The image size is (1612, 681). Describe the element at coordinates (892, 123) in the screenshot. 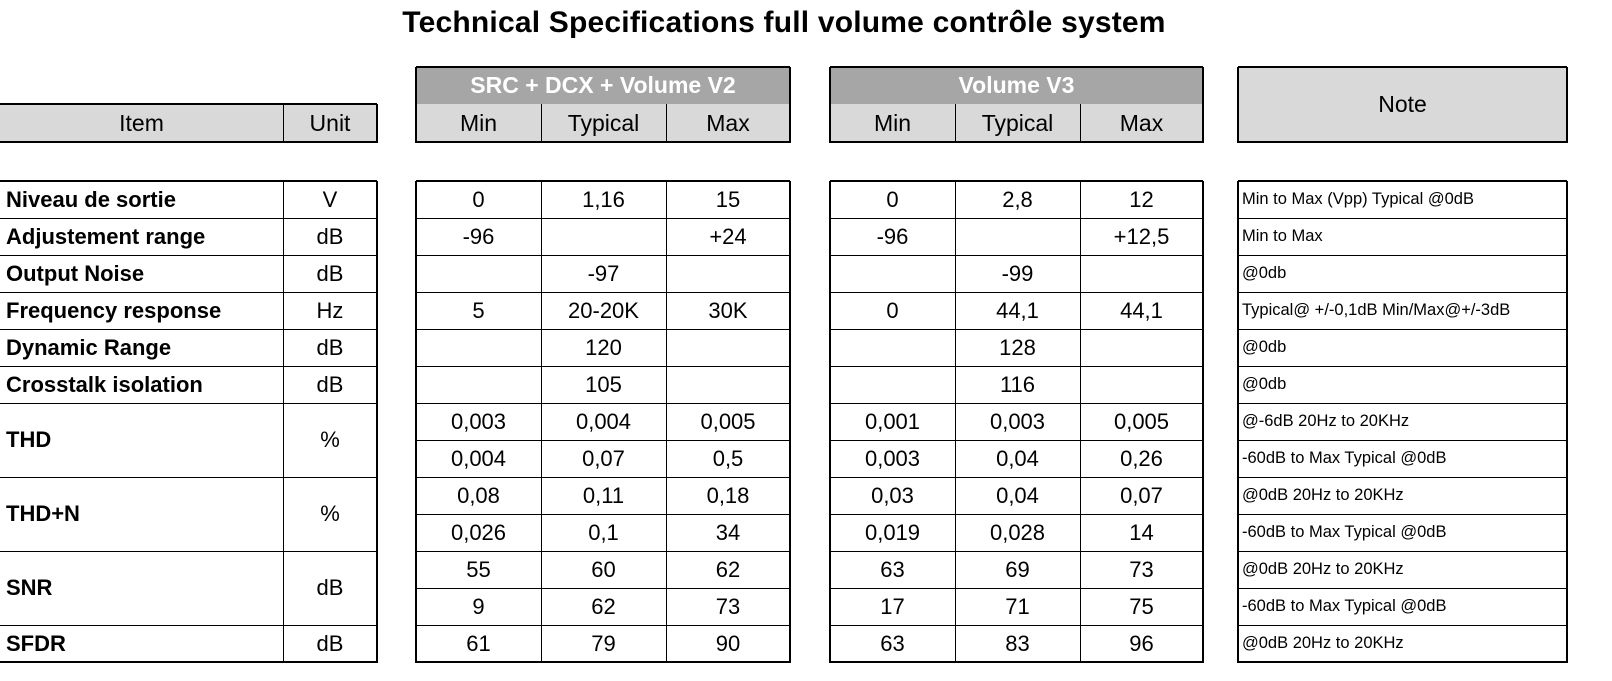

I see `header-b-min: Min` at that location.